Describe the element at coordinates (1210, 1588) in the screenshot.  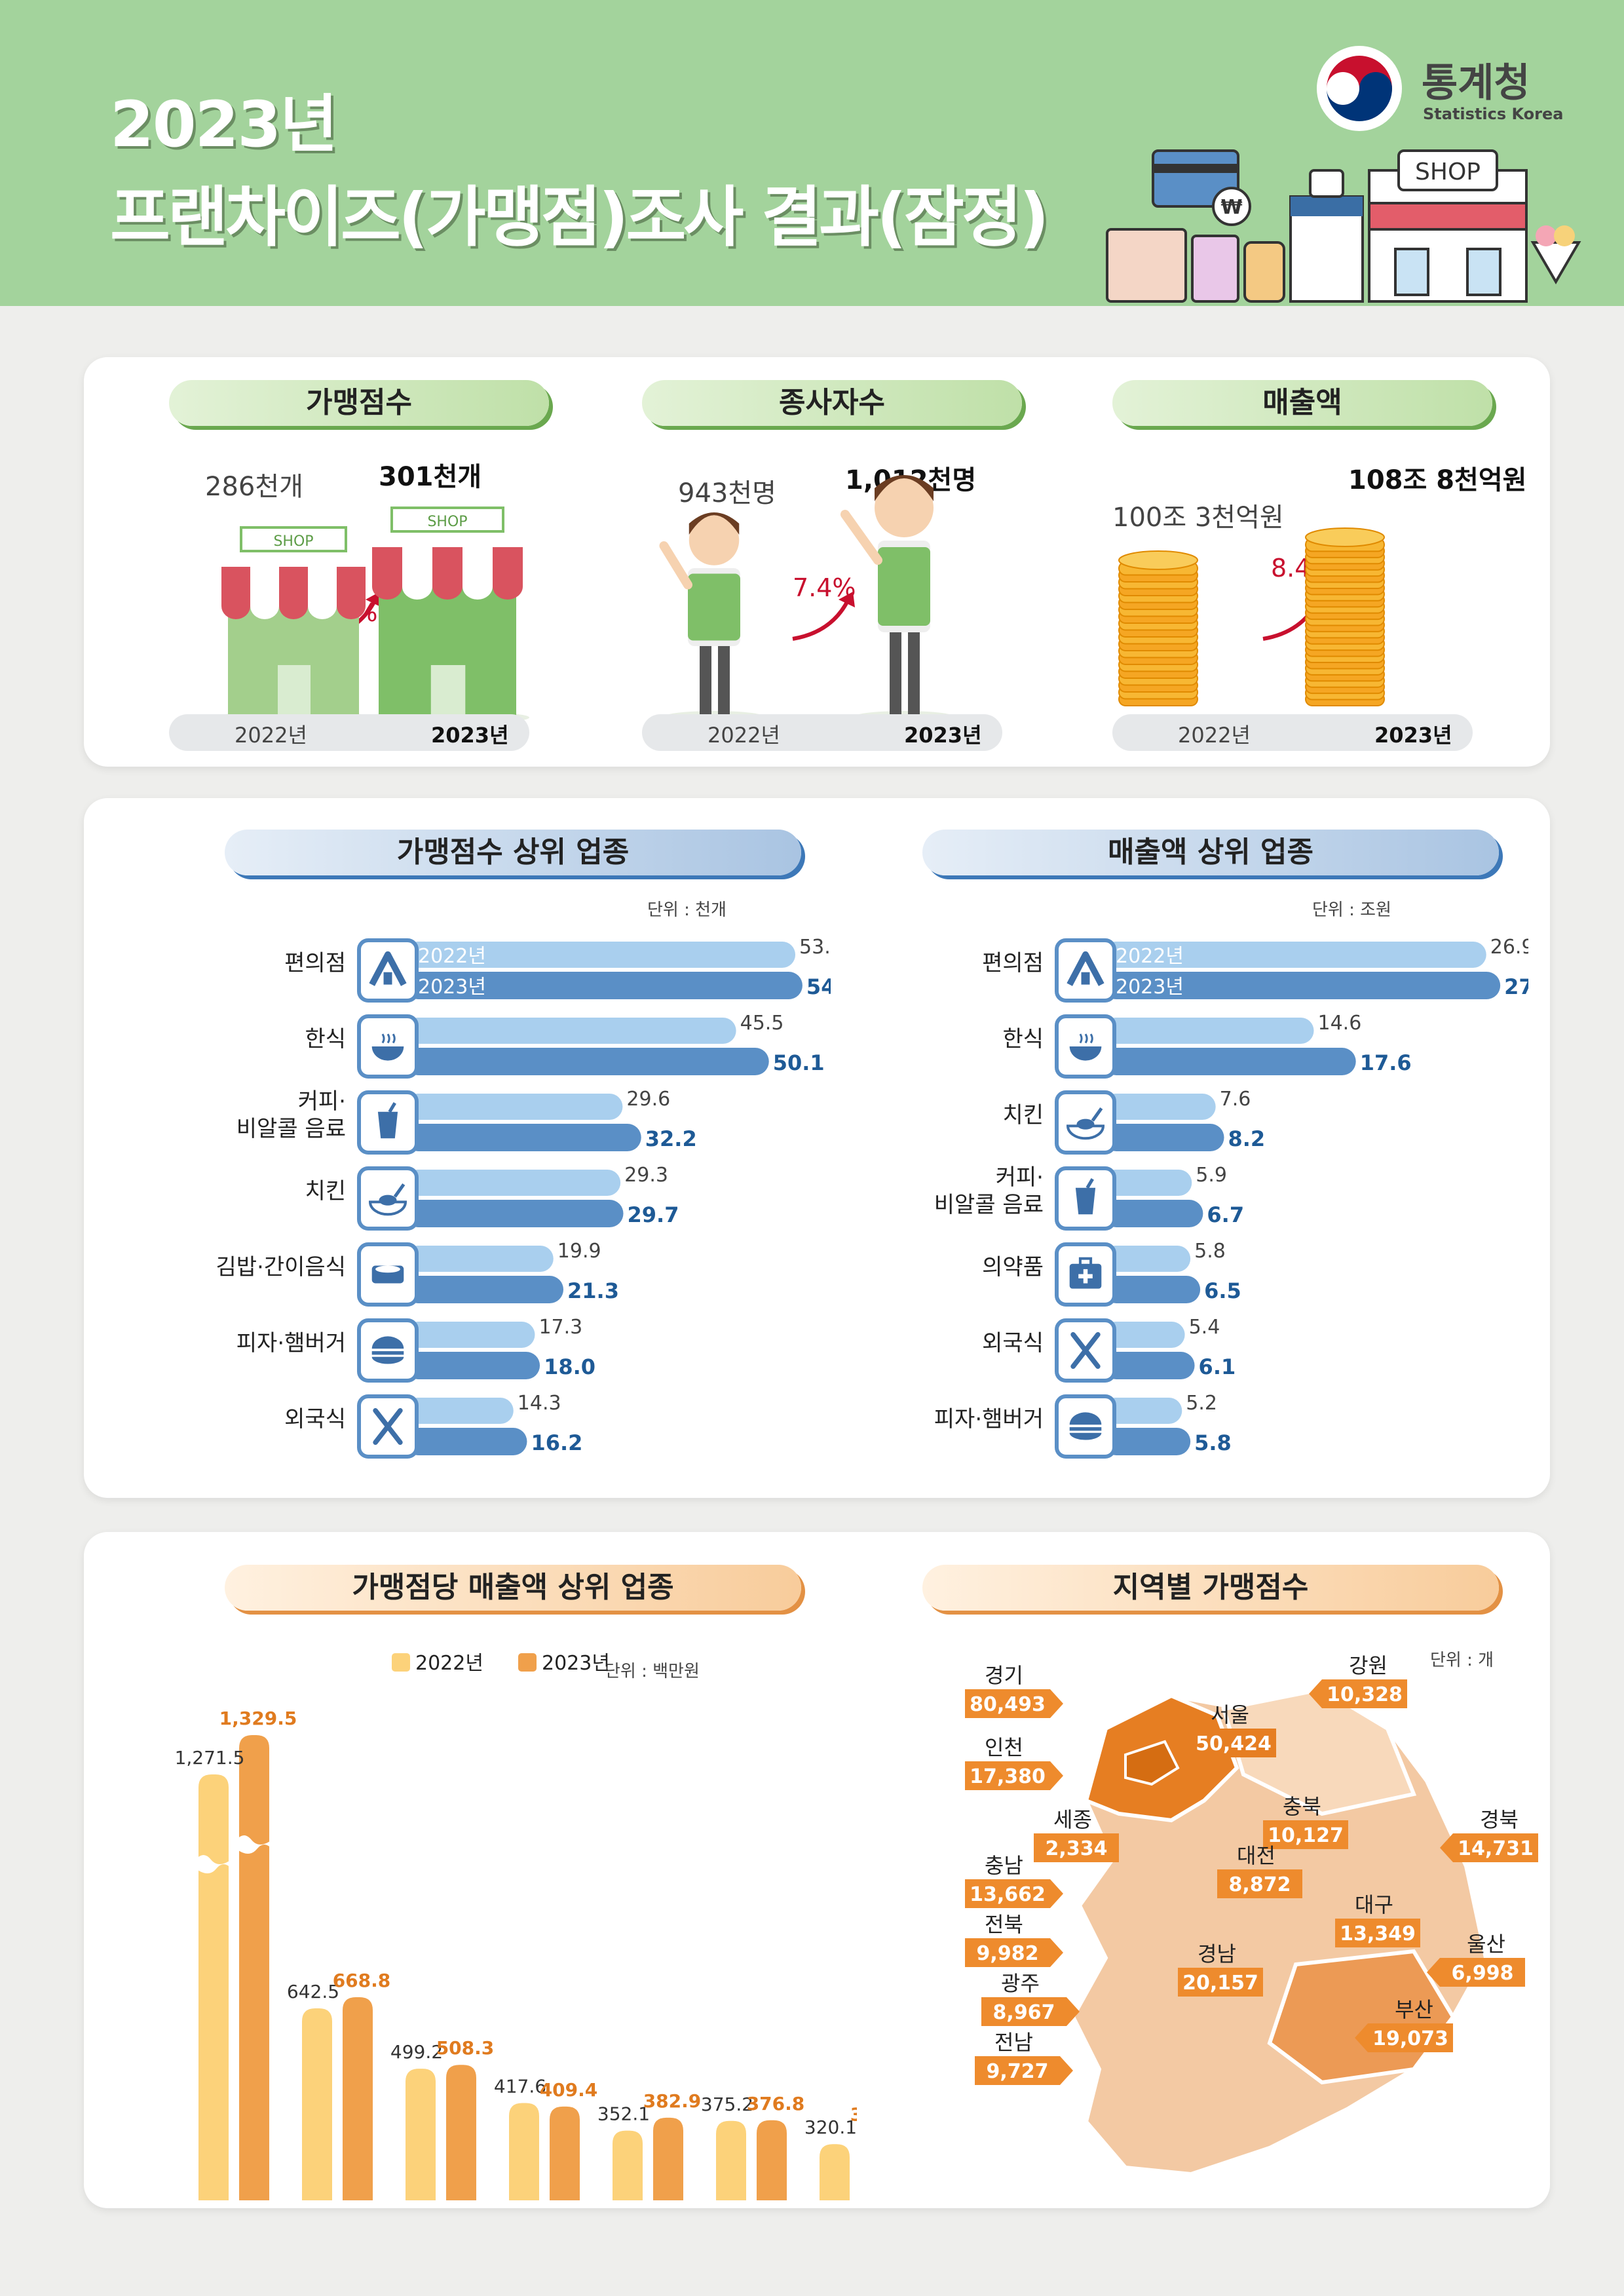
I see `chart-title-regional: 지역별 가맹점수` at that location.